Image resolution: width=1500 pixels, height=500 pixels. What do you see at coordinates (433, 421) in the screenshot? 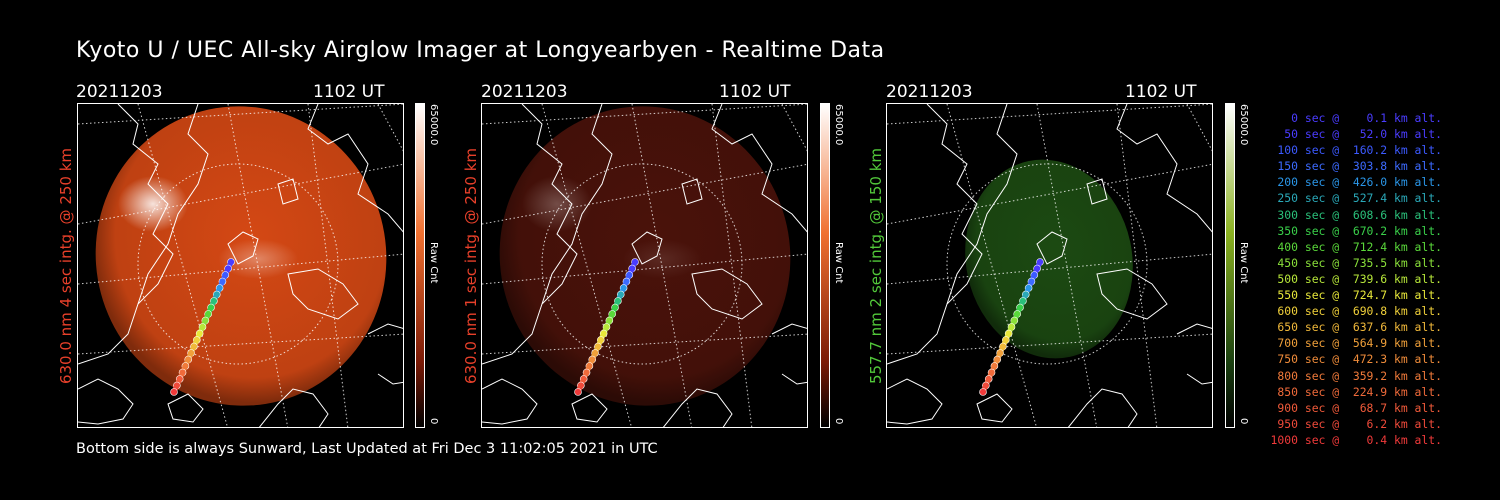
I see `panel-1-colorbar-min: 0` at bounding box center [433, 421].